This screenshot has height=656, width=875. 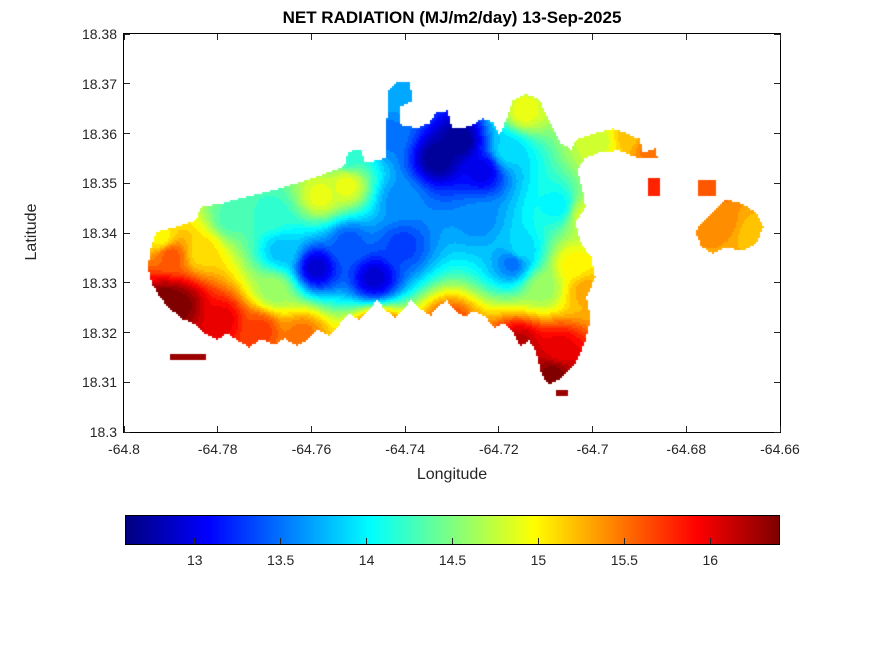 What do you see at coordinates (281, 560) in the screenshot?
I see `colorbar-tick-label: 13.5` at bounding box center [281, 560].